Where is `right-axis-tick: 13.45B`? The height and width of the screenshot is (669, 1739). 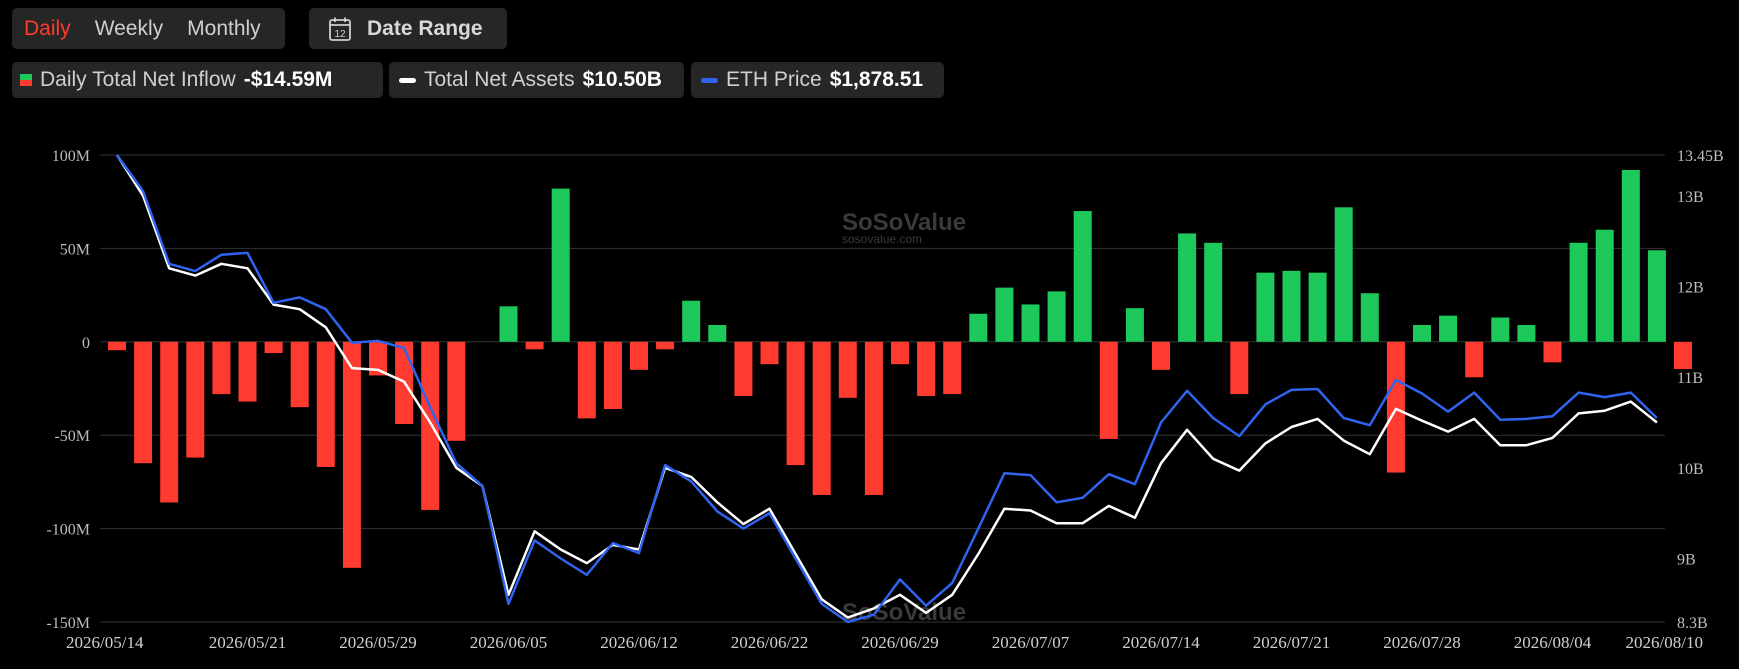
right-axis-tick: 13.45B is located at coordinates (1700, 156).